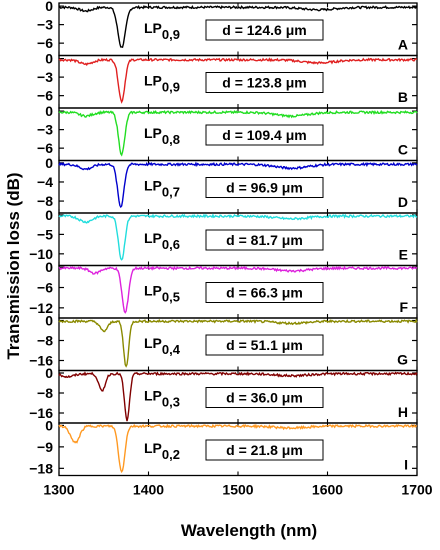 Image resolution: width=440 pixels, height=550 pixels. Describe the element at coordinates (403, 255) in the screenshot. I see `panel-letter: E` at that location.